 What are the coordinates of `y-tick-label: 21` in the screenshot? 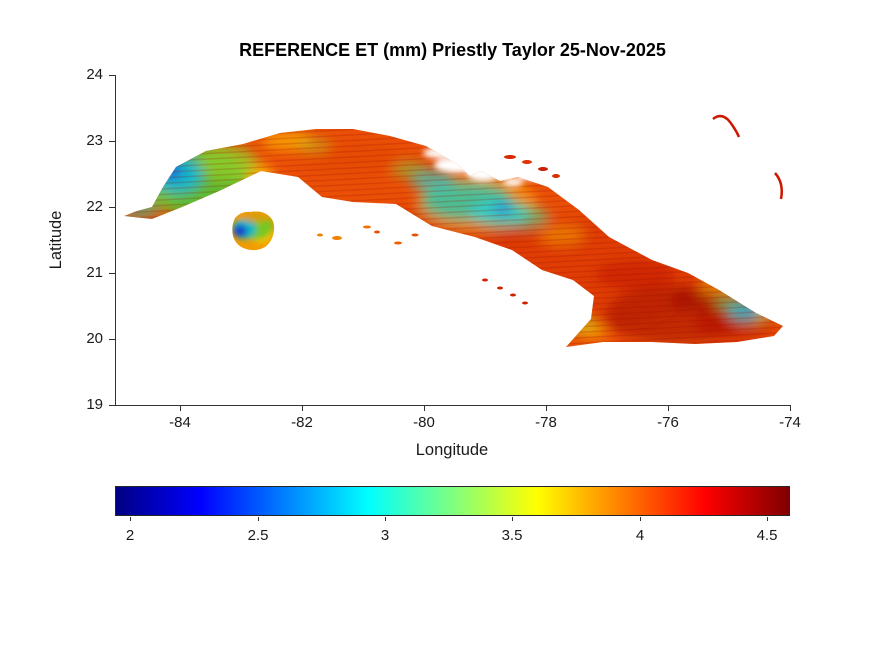 It's located at (94, 272).